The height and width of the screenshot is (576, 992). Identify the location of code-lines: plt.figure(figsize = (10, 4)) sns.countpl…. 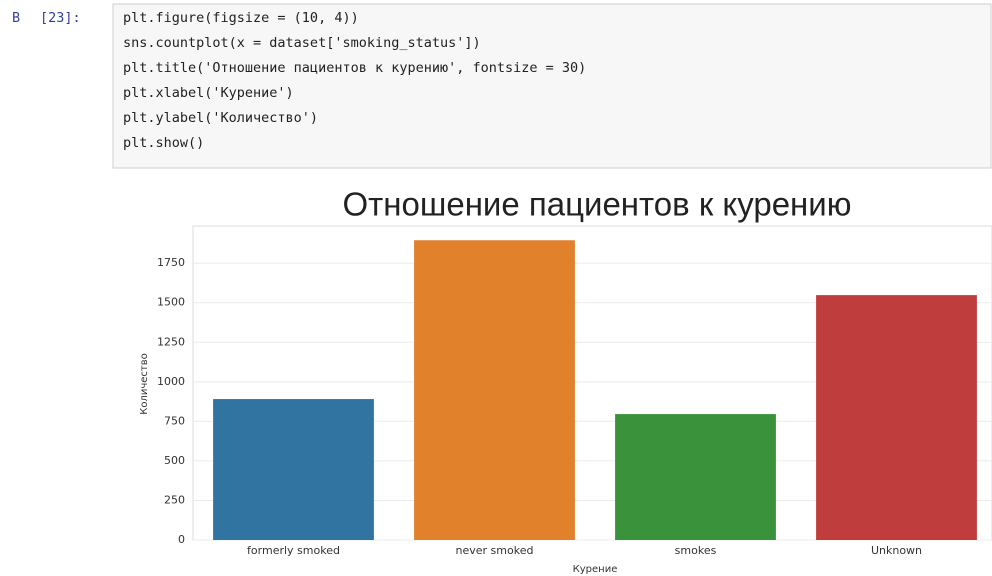
(354, 80).